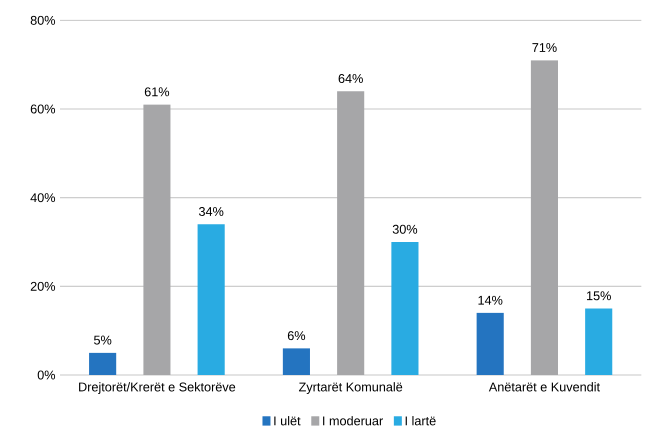 The height and width of the screenshot is (444, 645). Describe the element at coordinates (350, 79) in the screenshot. I see `data-label: 64%` at that location.